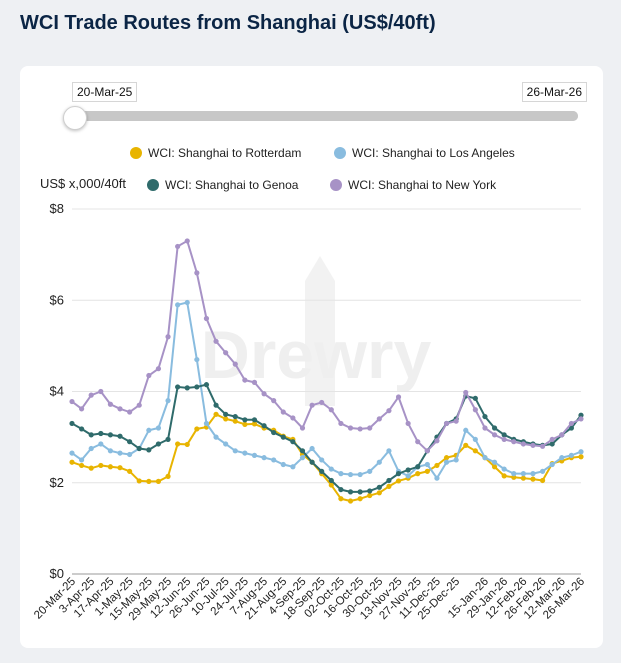 This screenshot has width=621, height=663. What do you see at coordinates (232, 185) in the screenshot?
I see `legend-label: WCI: Shanghai to Genoa` at bounding box center [232, 185].